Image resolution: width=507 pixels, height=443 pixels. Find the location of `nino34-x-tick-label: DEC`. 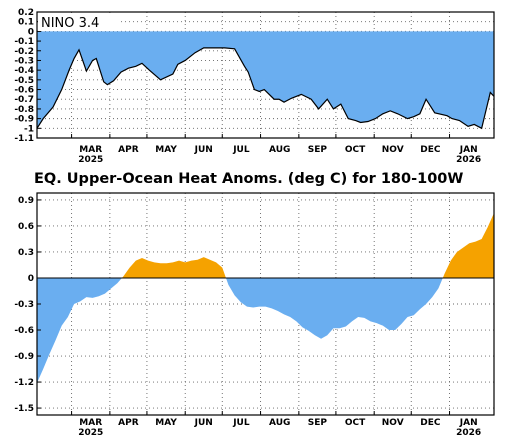

nino34-x-tick-label: DEC is located at coordinates (430, 150).